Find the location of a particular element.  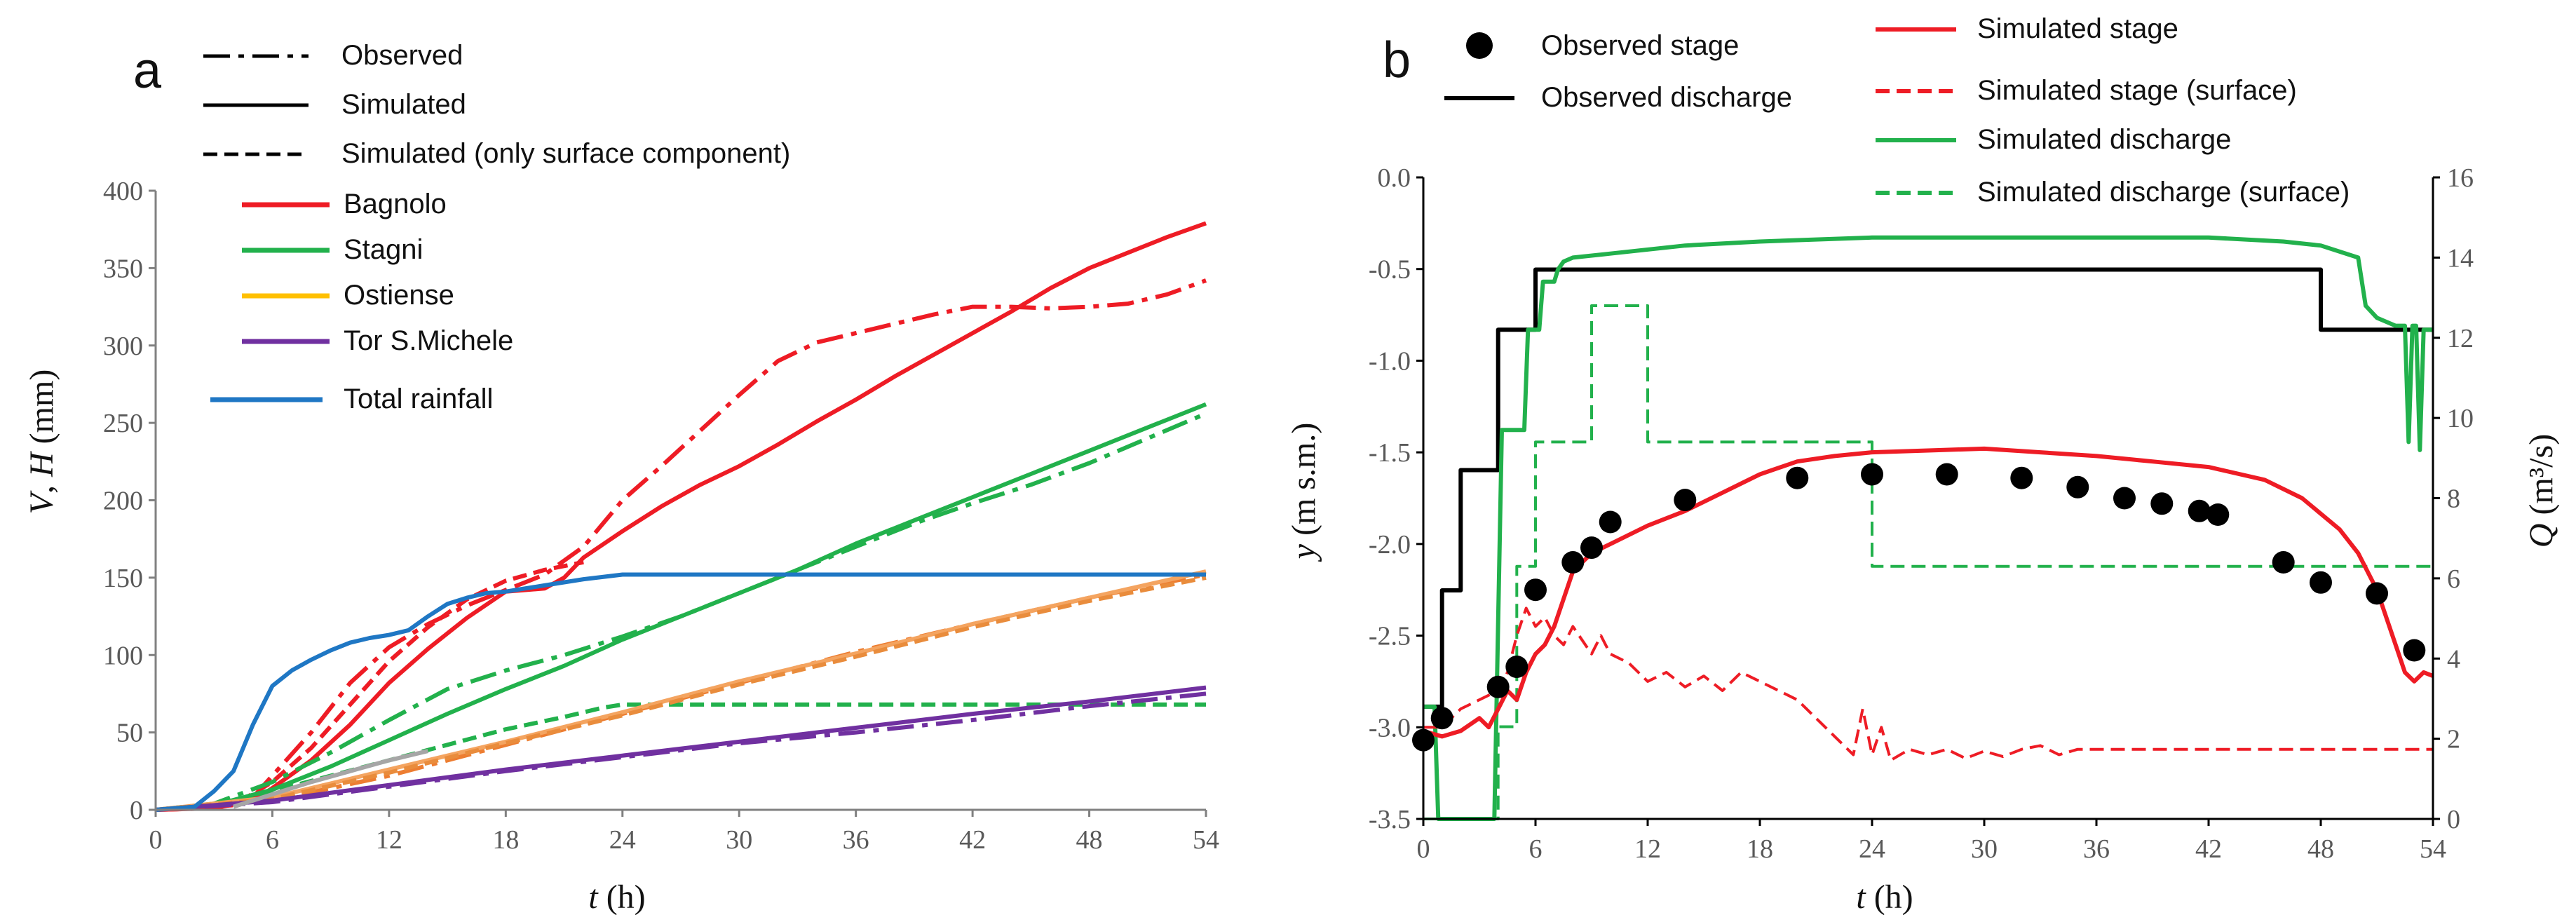

legend-label-simulated-surface: Simulated (only surface component) is located at coordinates (565, 153).